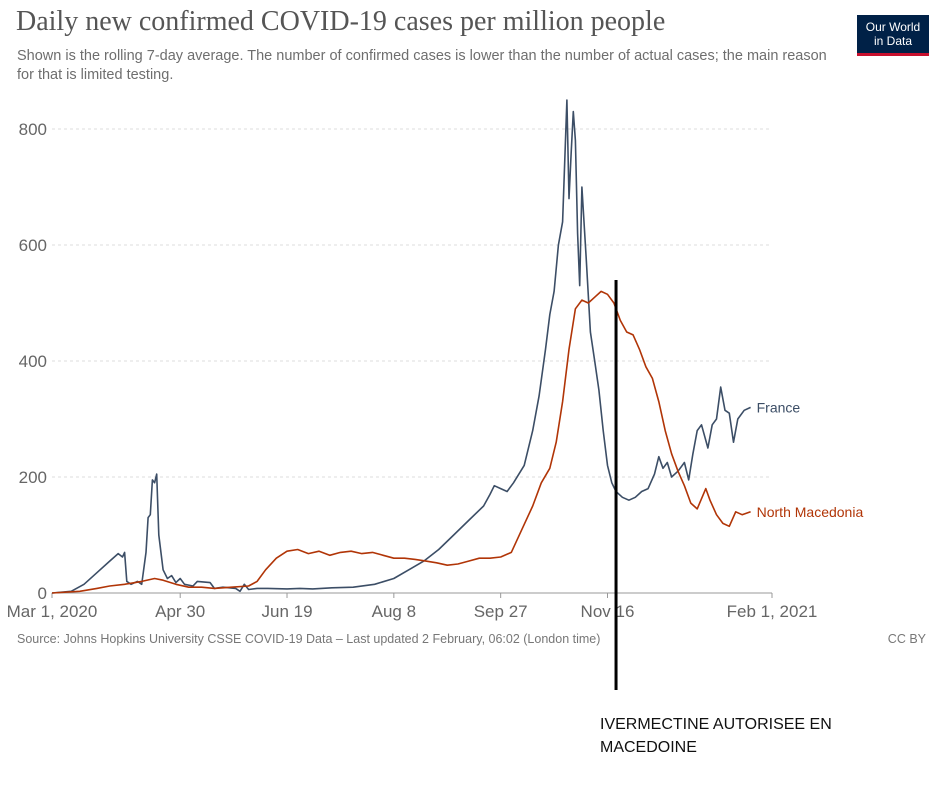  I want to click on y-tick-label: 200, so click(33, 477).